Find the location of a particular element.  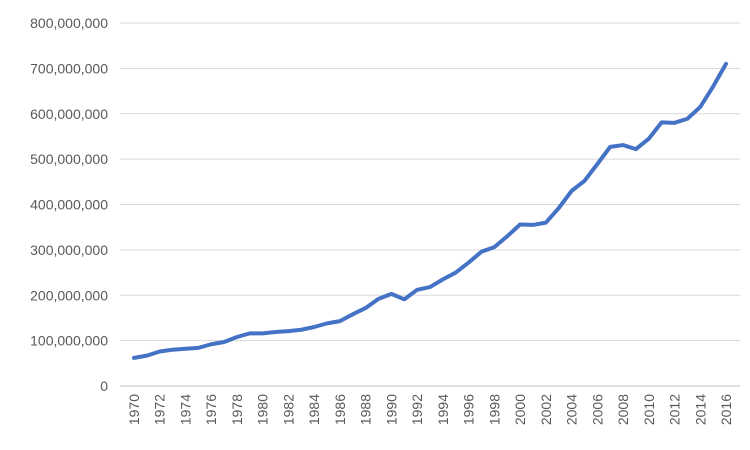

x-tick-label: 1982 is located at coordinates (288, 409).